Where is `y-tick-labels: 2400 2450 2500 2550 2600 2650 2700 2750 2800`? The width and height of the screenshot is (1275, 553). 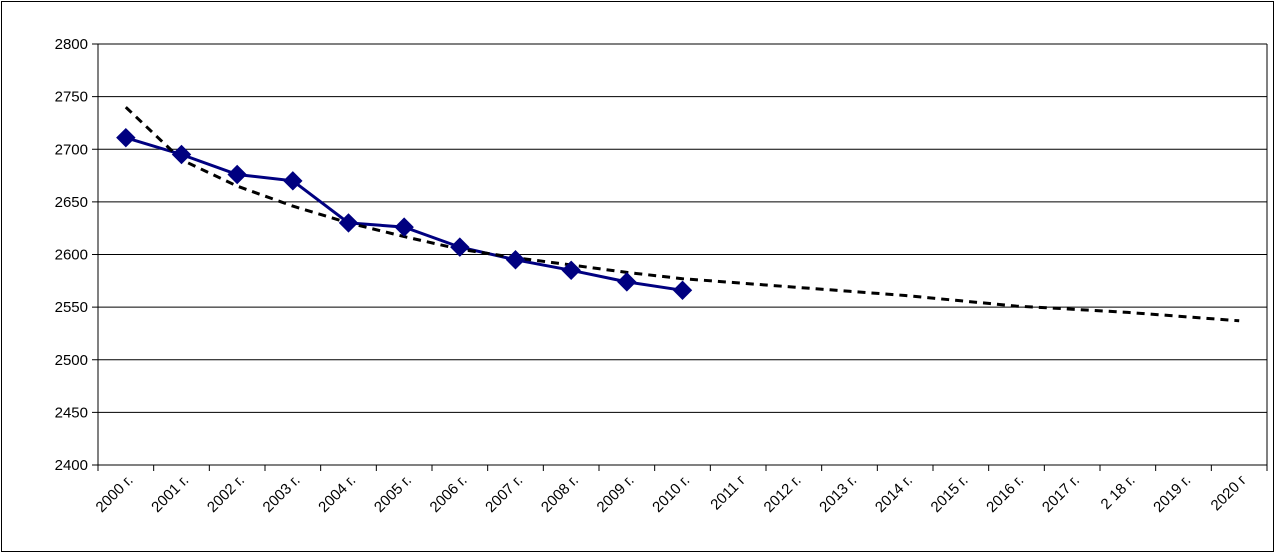
y-tick-labels: 2400 2450 2500 2550 2600 2650 2700 2750 2800 is located at coordinates (71, 255).